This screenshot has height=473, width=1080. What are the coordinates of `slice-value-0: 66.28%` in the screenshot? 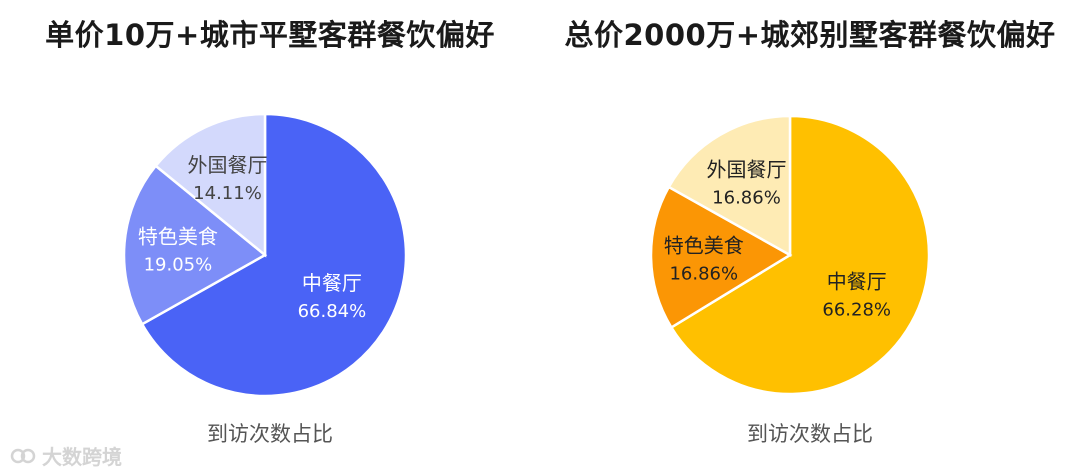 It's located at (856, 309).